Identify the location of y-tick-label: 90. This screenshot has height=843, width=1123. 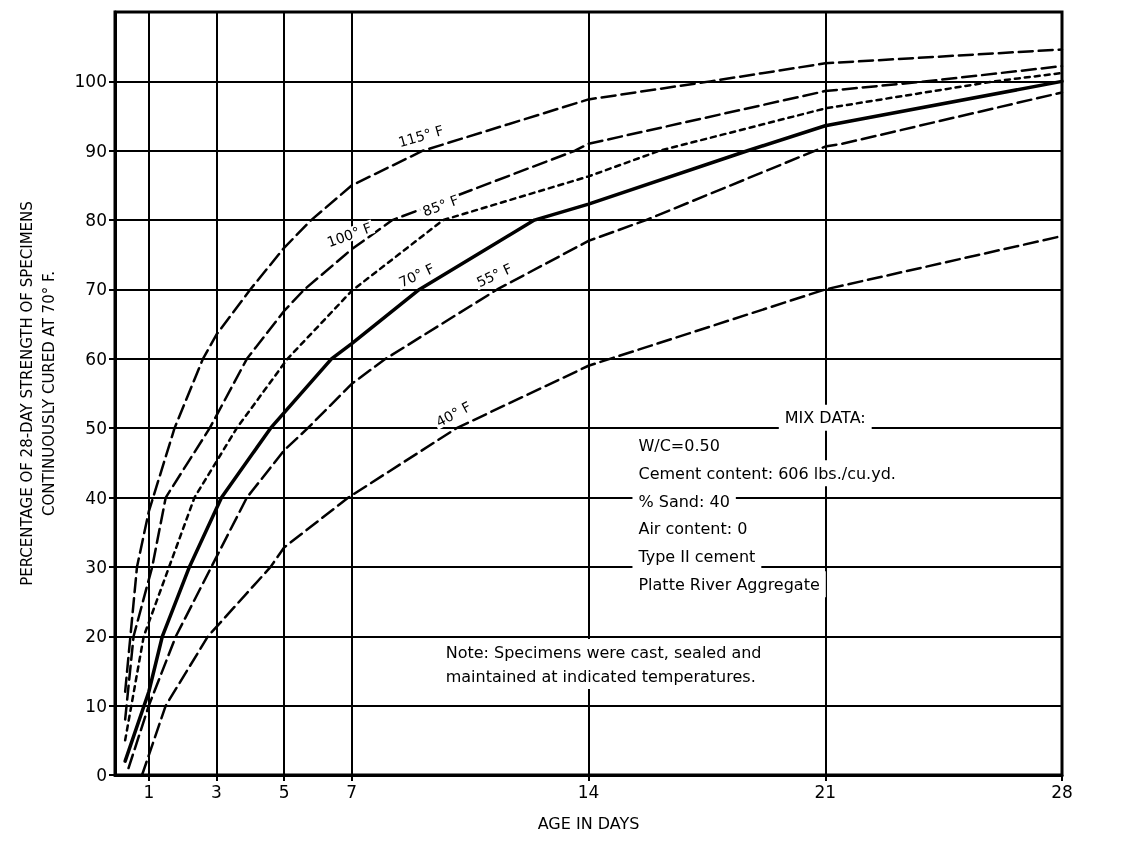
(96, 150).